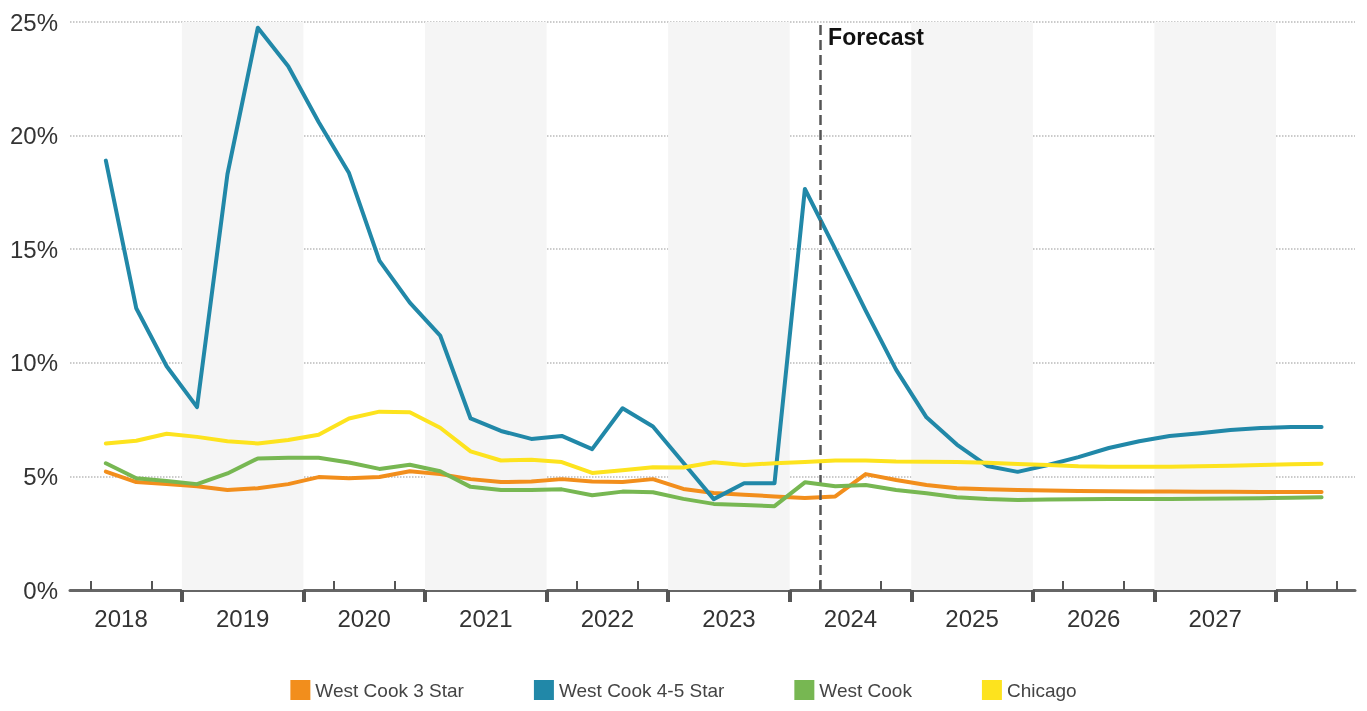 This screenshot has height=711, width=1367. Describe the element at coordinates (729, 618) in the screenshot. I see `x-tick-label: 2023` at that location.